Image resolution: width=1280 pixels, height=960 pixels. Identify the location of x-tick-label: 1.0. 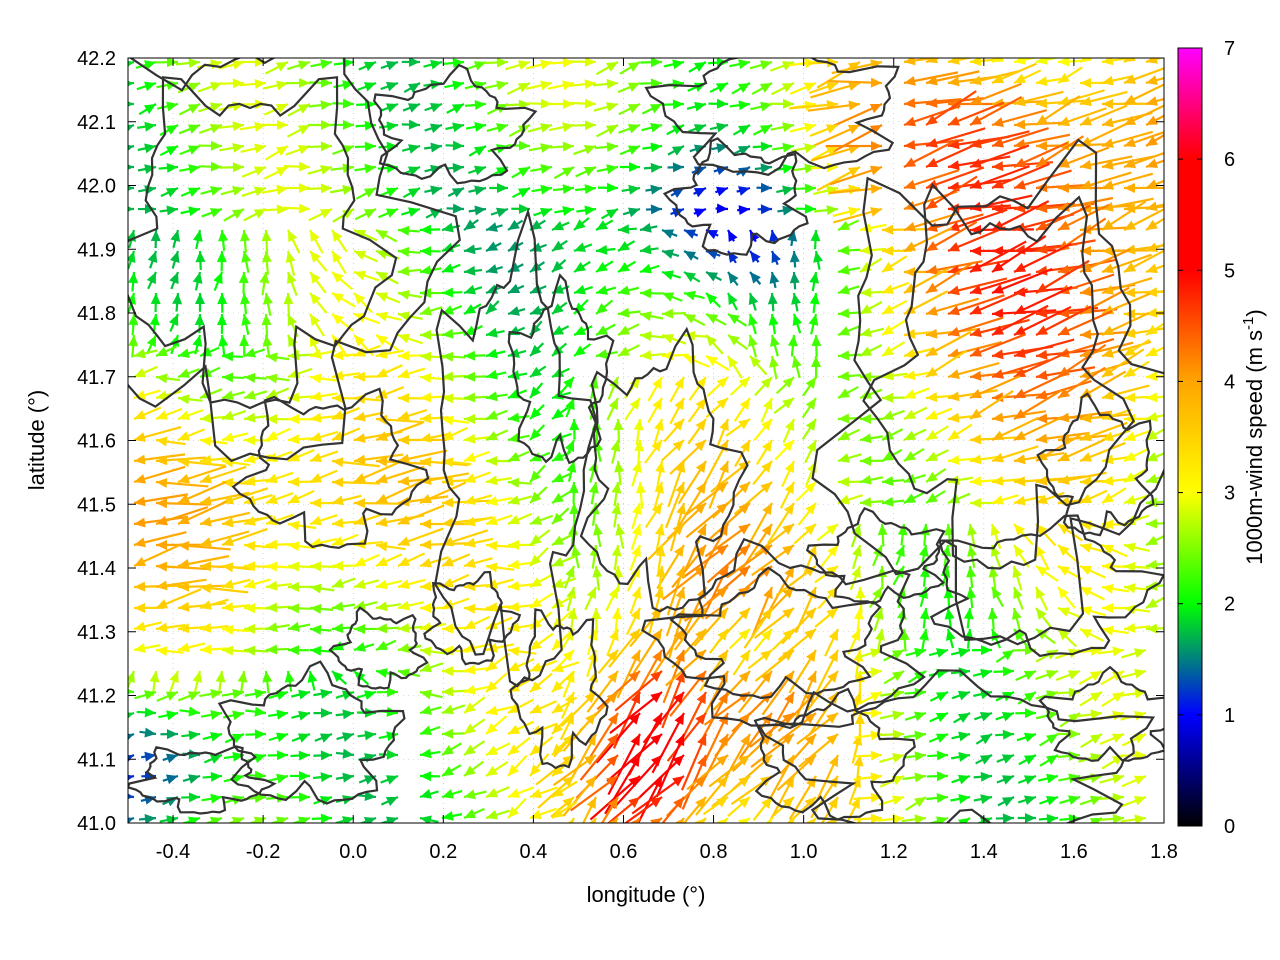
(804, 852).